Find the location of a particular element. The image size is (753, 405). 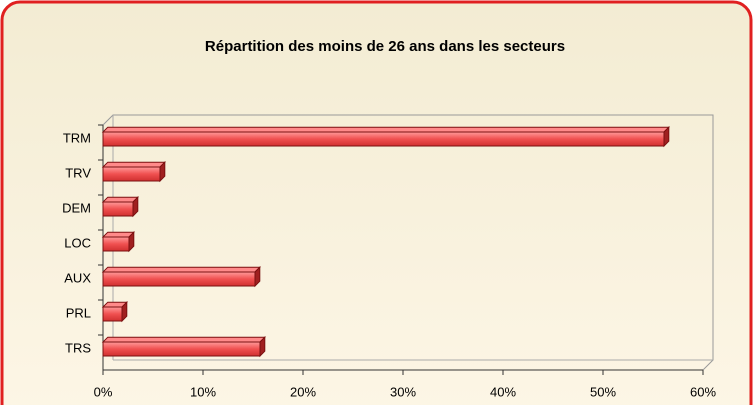

y-tick-label: TRS is located at coordinates (78, 347).